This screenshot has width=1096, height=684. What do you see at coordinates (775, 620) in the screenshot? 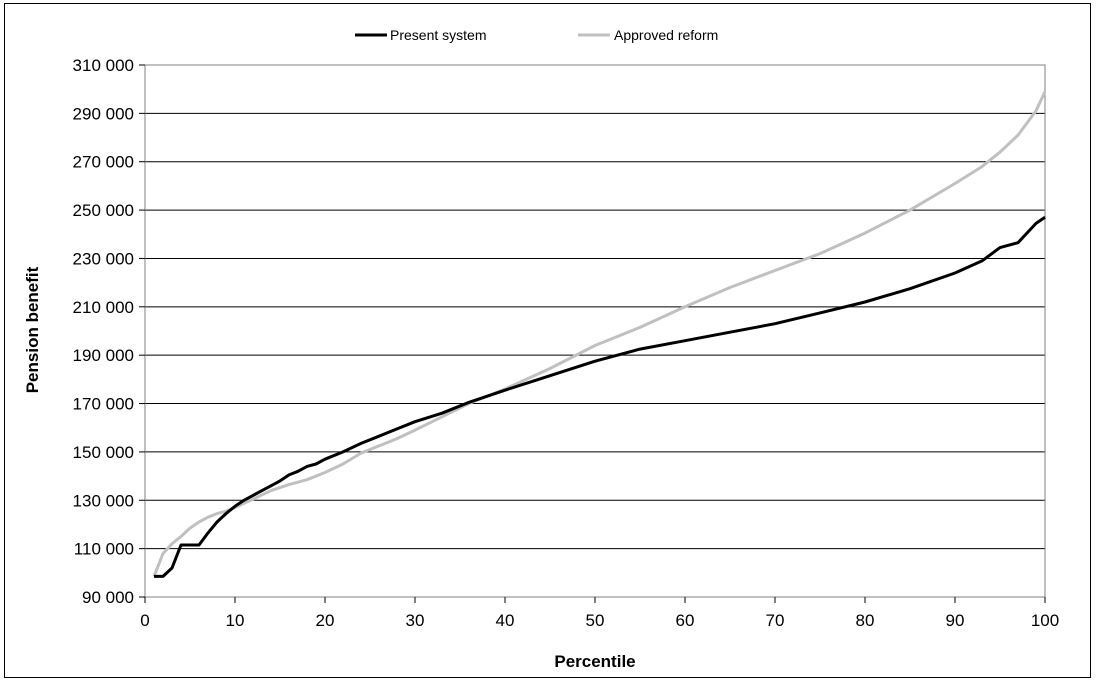
I see `x-tick-label: 70` at bounding box center [775, 620].